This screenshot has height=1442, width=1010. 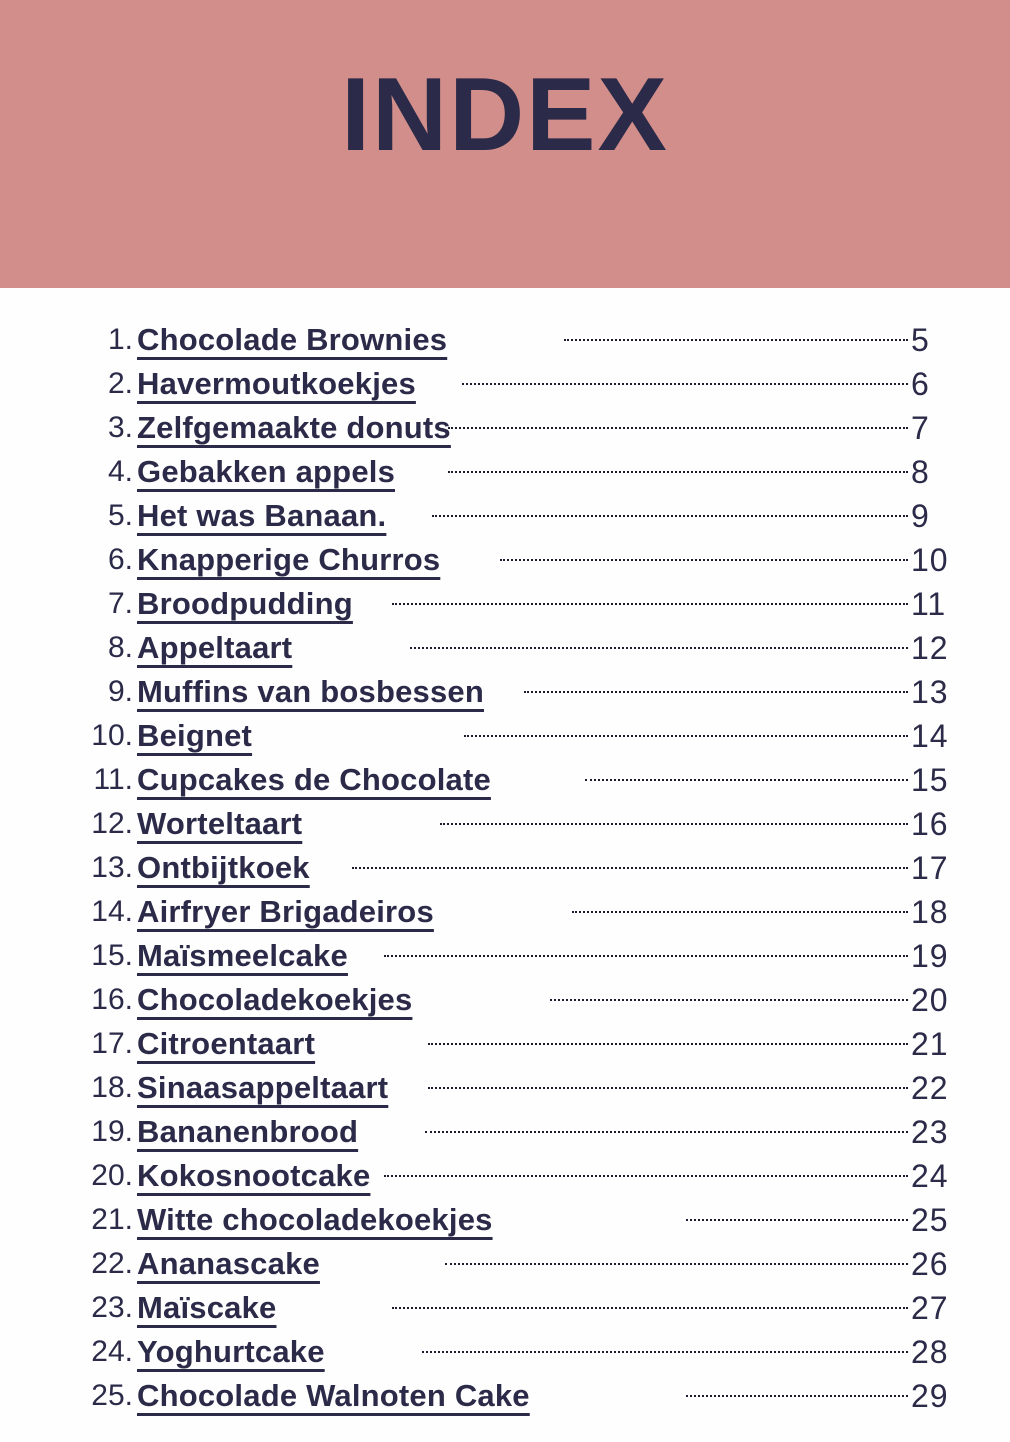 I want to click on toc-row: 7. Broodpudding 11, so click(x=505, y=604).